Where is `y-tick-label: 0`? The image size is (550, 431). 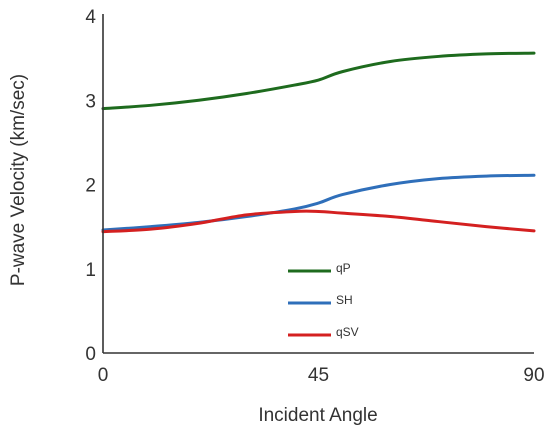
y-tick-label: 0 is located at coordinates (90, 354).